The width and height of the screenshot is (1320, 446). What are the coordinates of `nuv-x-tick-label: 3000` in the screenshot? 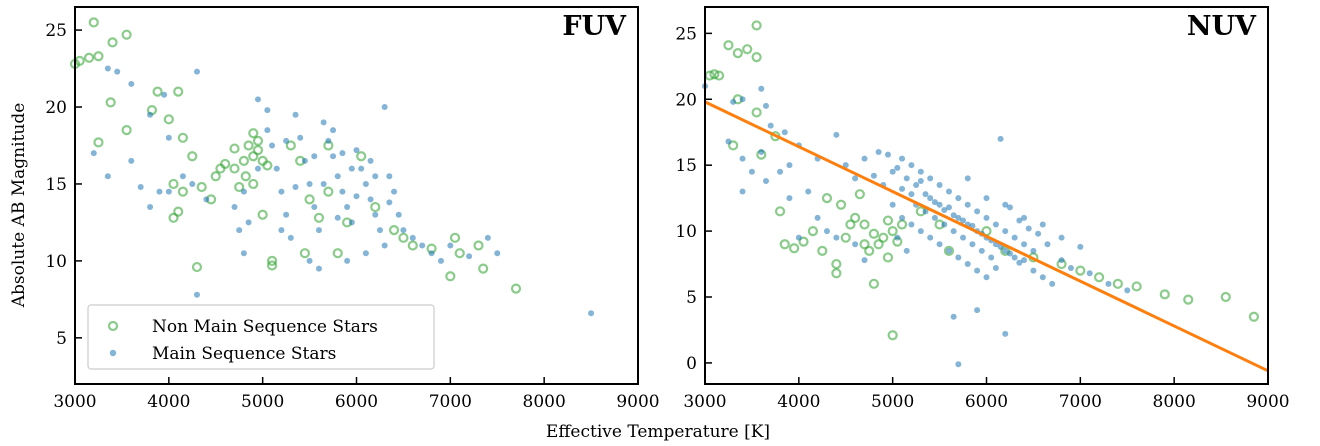 It's located at (704, 402).